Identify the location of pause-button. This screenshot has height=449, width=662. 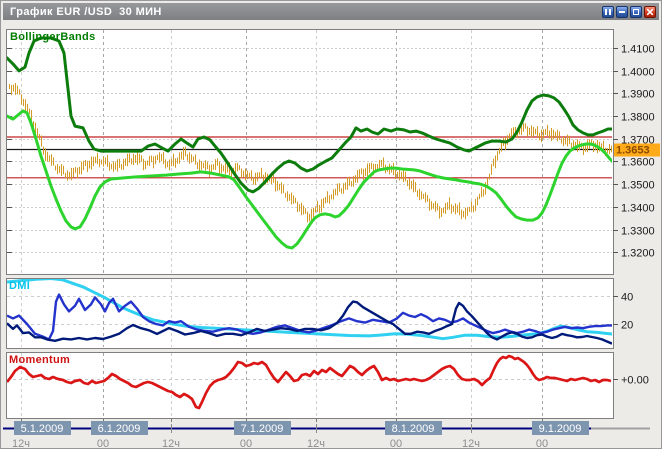
(608, 11).